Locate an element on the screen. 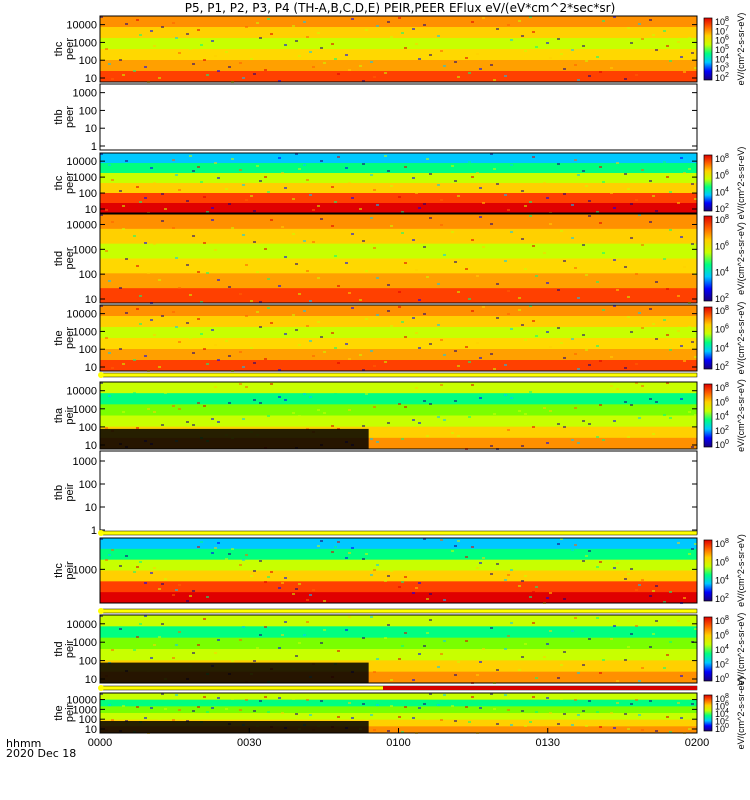 The image size is (750, 800). colorbar-tick-label: 10⁷ is located at coordinates (722, 30).